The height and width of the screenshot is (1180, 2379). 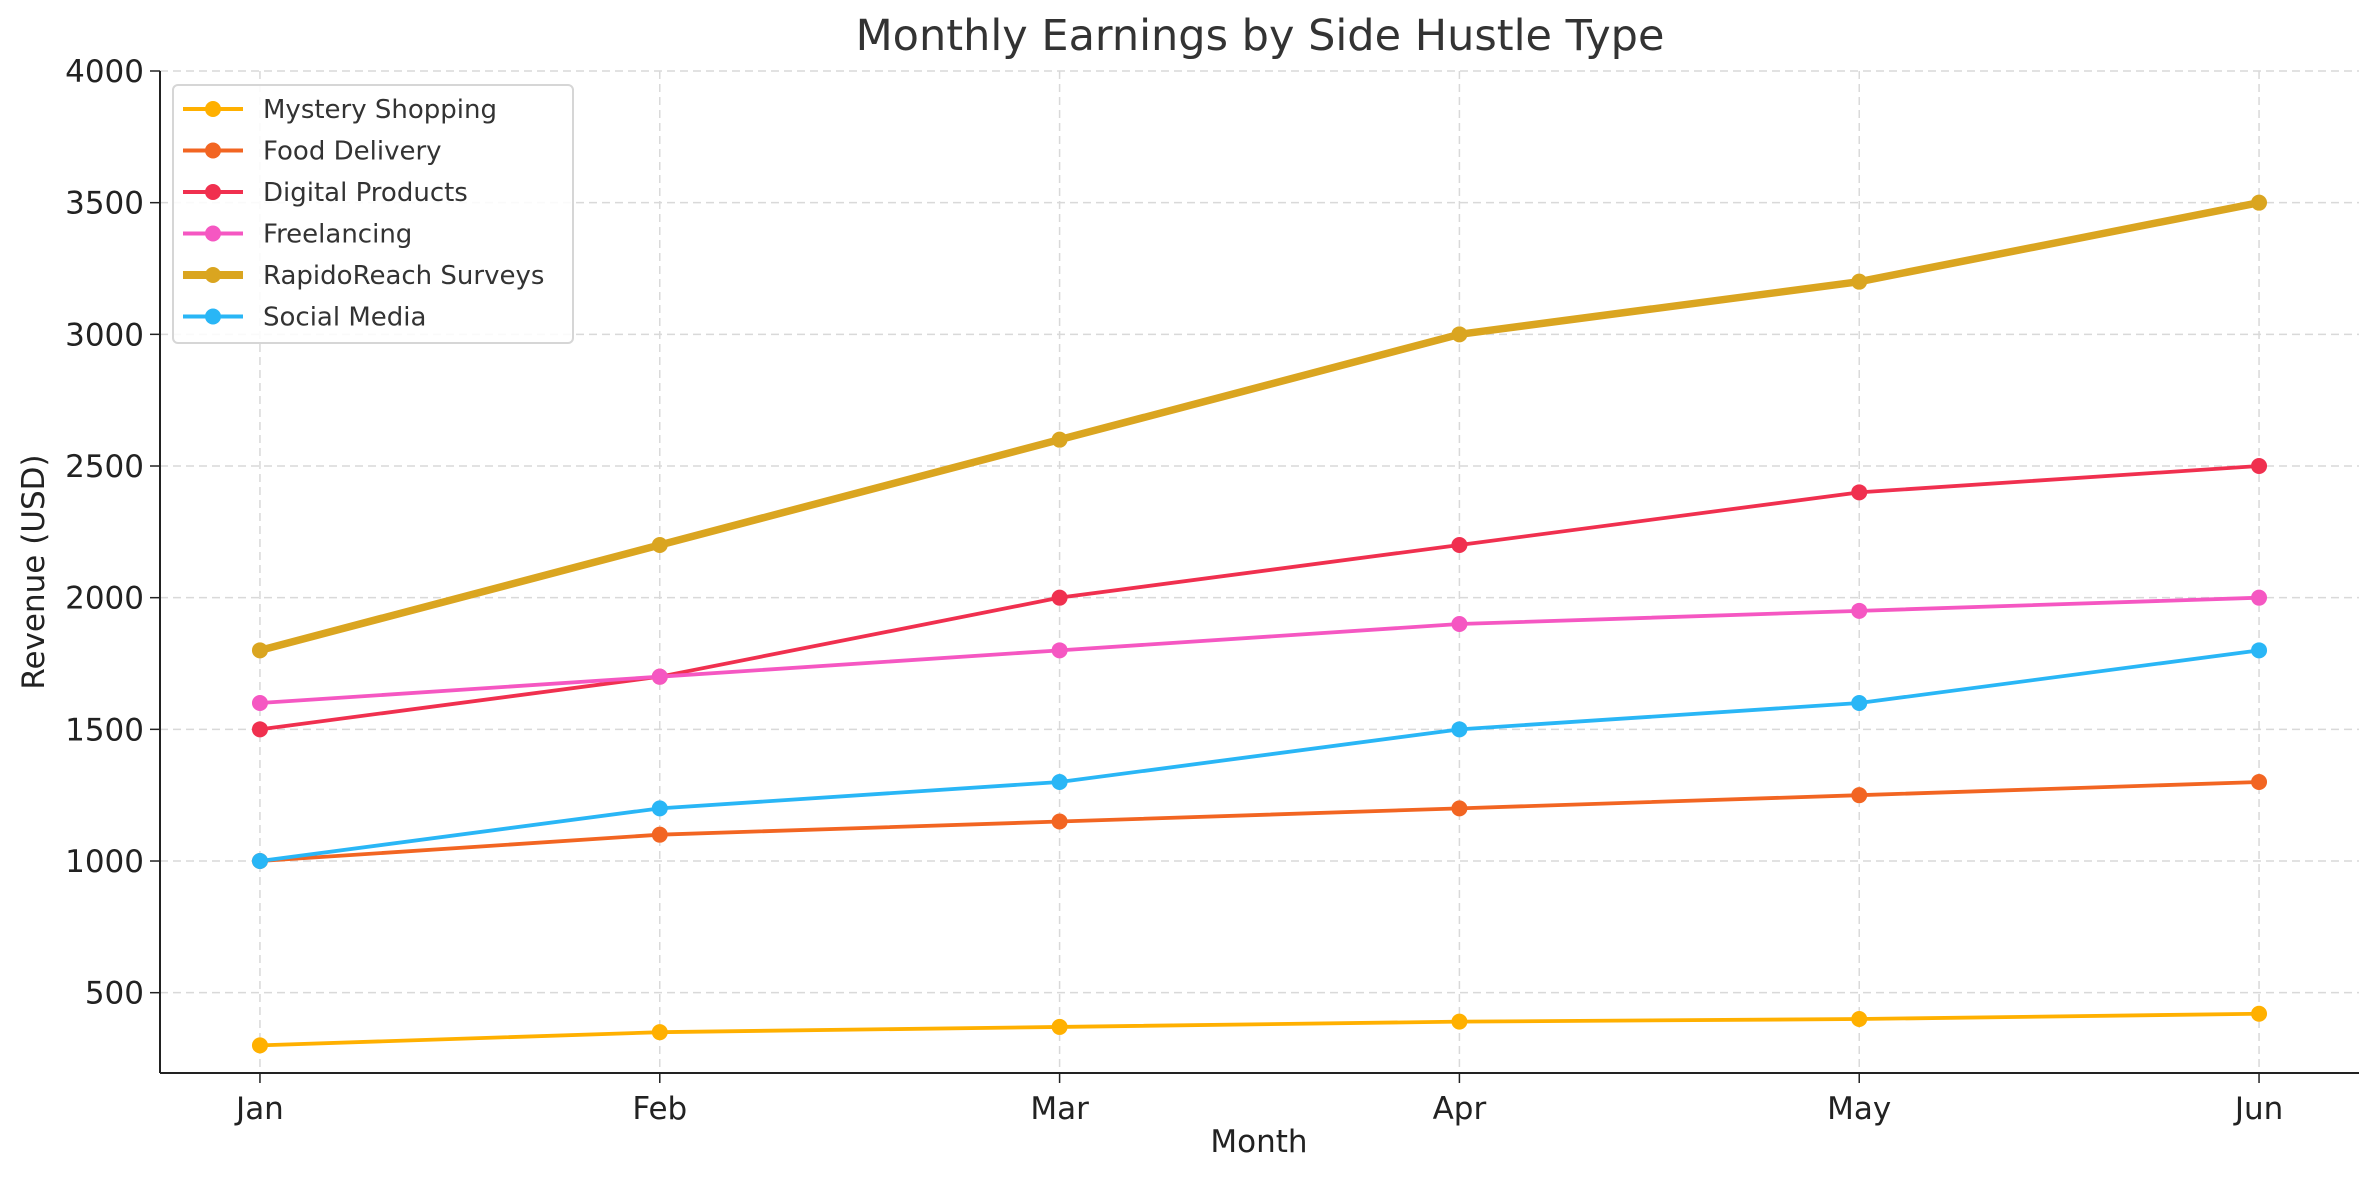 I want to click on x-axis-label: Month, so click(x=1258, y=1142).